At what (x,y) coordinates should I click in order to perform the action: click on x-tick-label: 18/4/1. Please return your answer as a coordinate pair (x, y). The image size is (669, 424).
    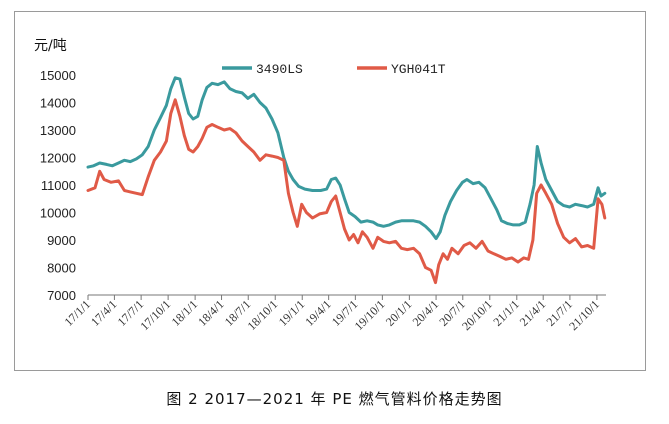
    Looking at the image, I should click on (211, 313).